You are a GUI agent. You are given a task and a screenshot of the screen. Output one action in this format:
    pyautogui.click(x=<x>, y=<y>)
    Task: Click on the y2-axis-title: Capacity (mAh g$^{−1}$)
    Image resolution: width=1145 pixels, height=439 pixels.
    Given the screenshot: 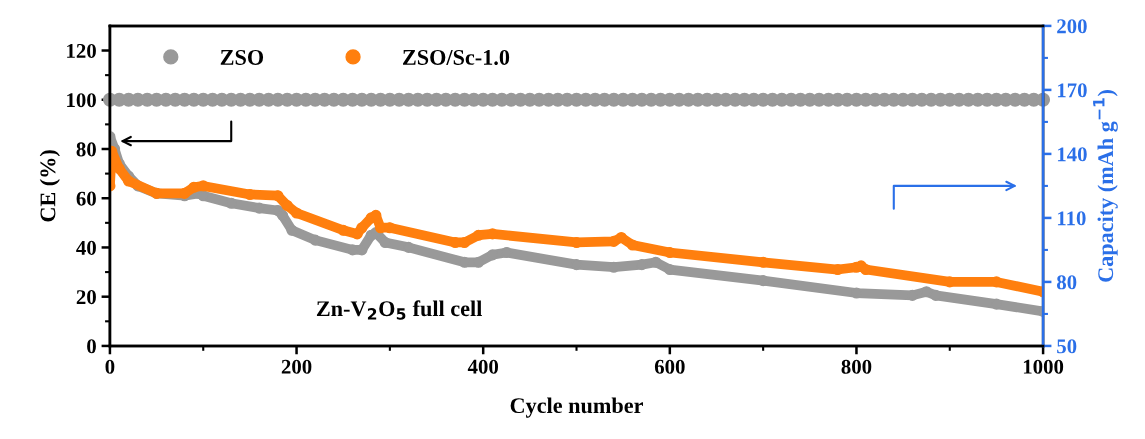 What is the action you would take?
    pyautogui.click(x=1105, y=186)
    